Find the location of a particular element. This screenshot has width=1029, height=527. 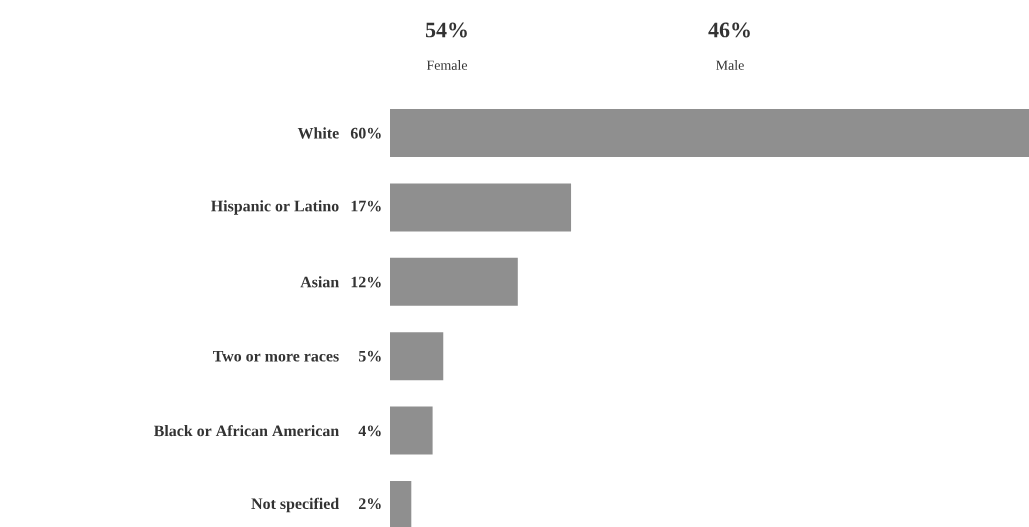

text: Male is located at coordinates (730, 65).